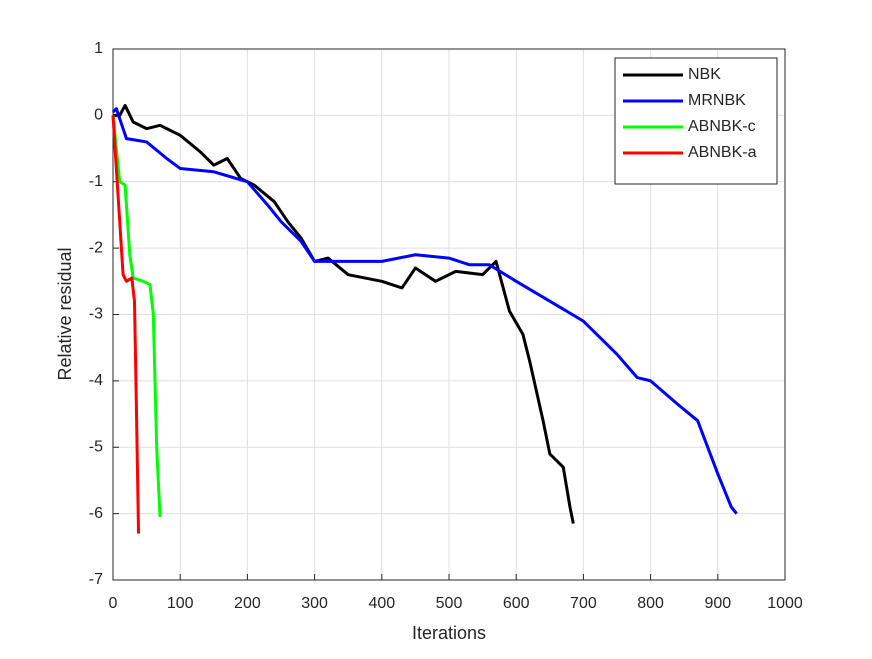 This screenshot has height=659, width=872. I want to click on x-tick-label: 200, so click(247, 603).